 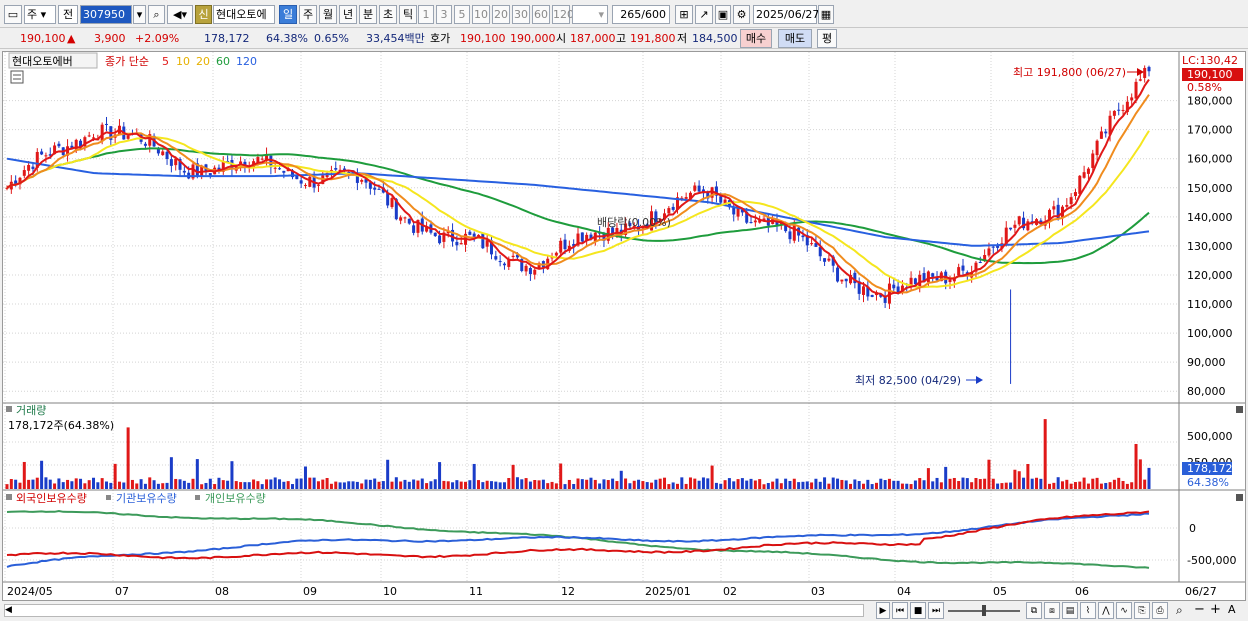 What do you see at coordinates (590, 14) in the screenshot?
I see `interval-custom-select: ▾` at bounding box center [590, 14].